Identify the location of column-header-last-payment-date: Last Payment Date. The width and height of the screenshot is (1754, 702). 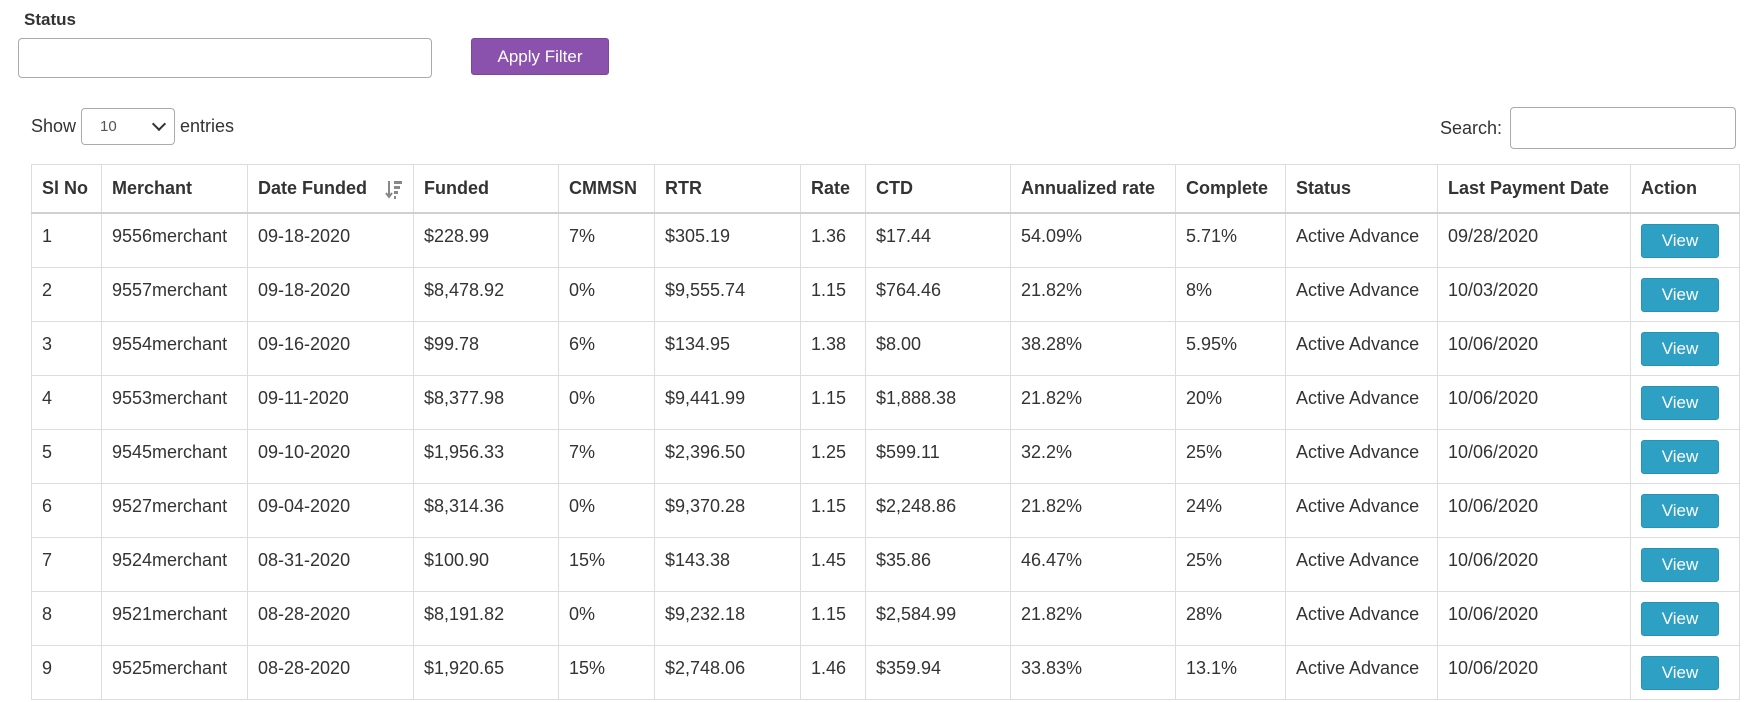
(1534, 189).